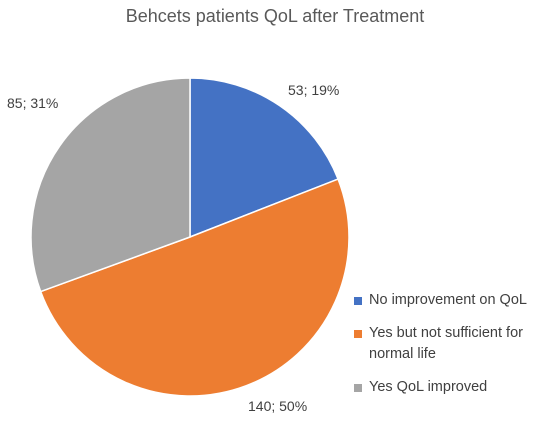 This screenshot has height=424, width=550. I want to click on legend-label: Yes but not sufficient for normal life, so click(446, 343).